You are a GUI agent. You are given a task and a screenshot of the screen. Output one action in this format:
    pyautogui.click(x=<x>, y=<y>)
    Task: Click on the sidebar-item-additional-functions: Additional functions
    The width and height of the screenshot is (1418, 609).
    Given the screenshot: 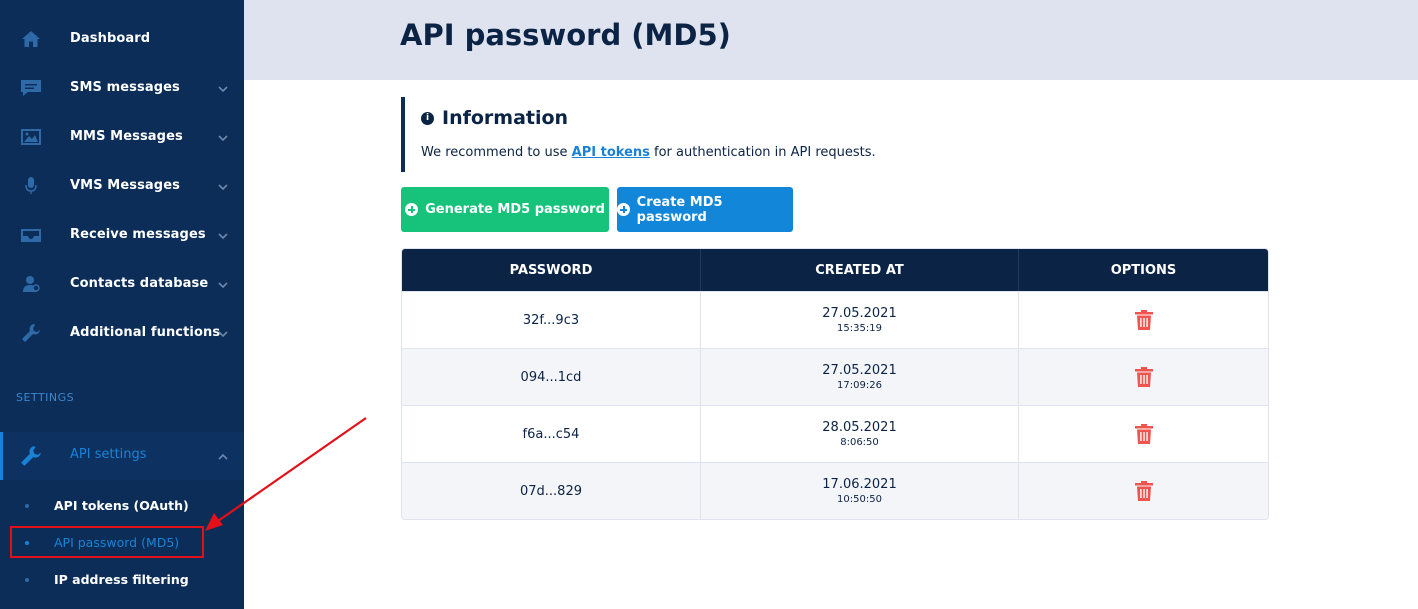 What is the action you would take?
    pyautogui.click(x=122, y=332)
    